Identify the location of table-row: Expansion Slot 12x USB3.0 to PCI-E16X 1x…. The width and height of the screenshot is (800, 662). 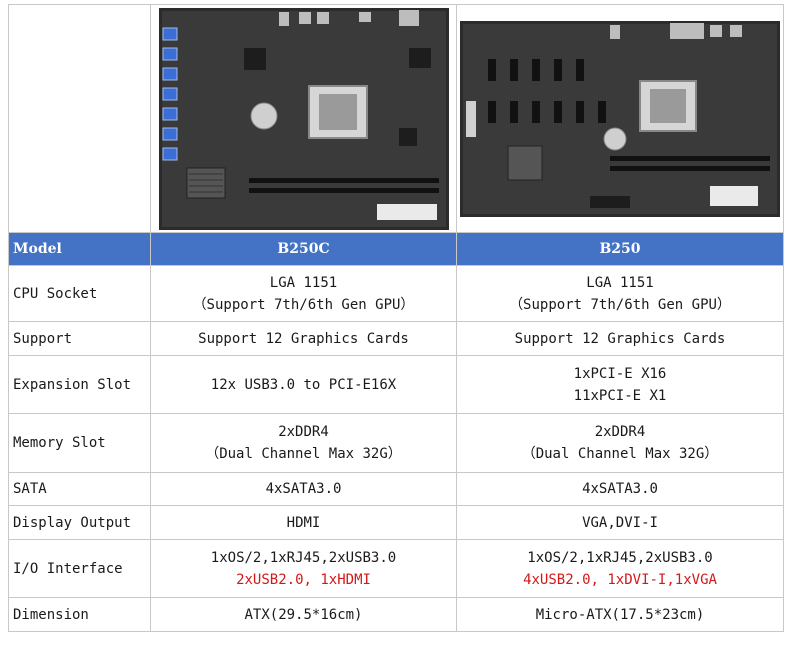
(396, 384).